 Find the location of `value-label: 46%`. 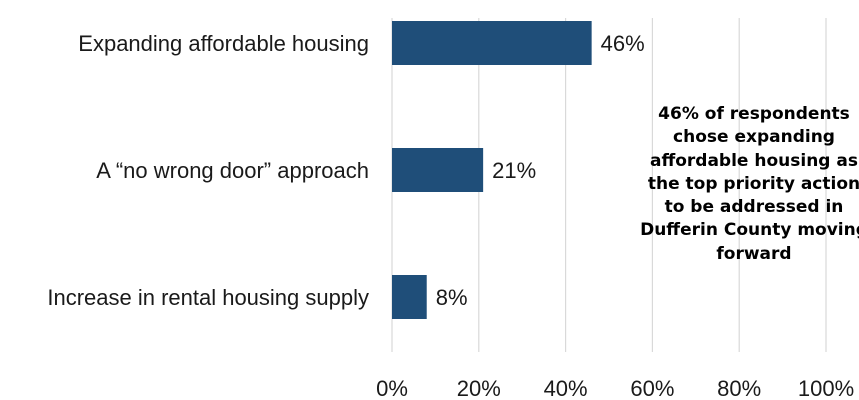

value-label: 46% is located at coordinates (623, 43).